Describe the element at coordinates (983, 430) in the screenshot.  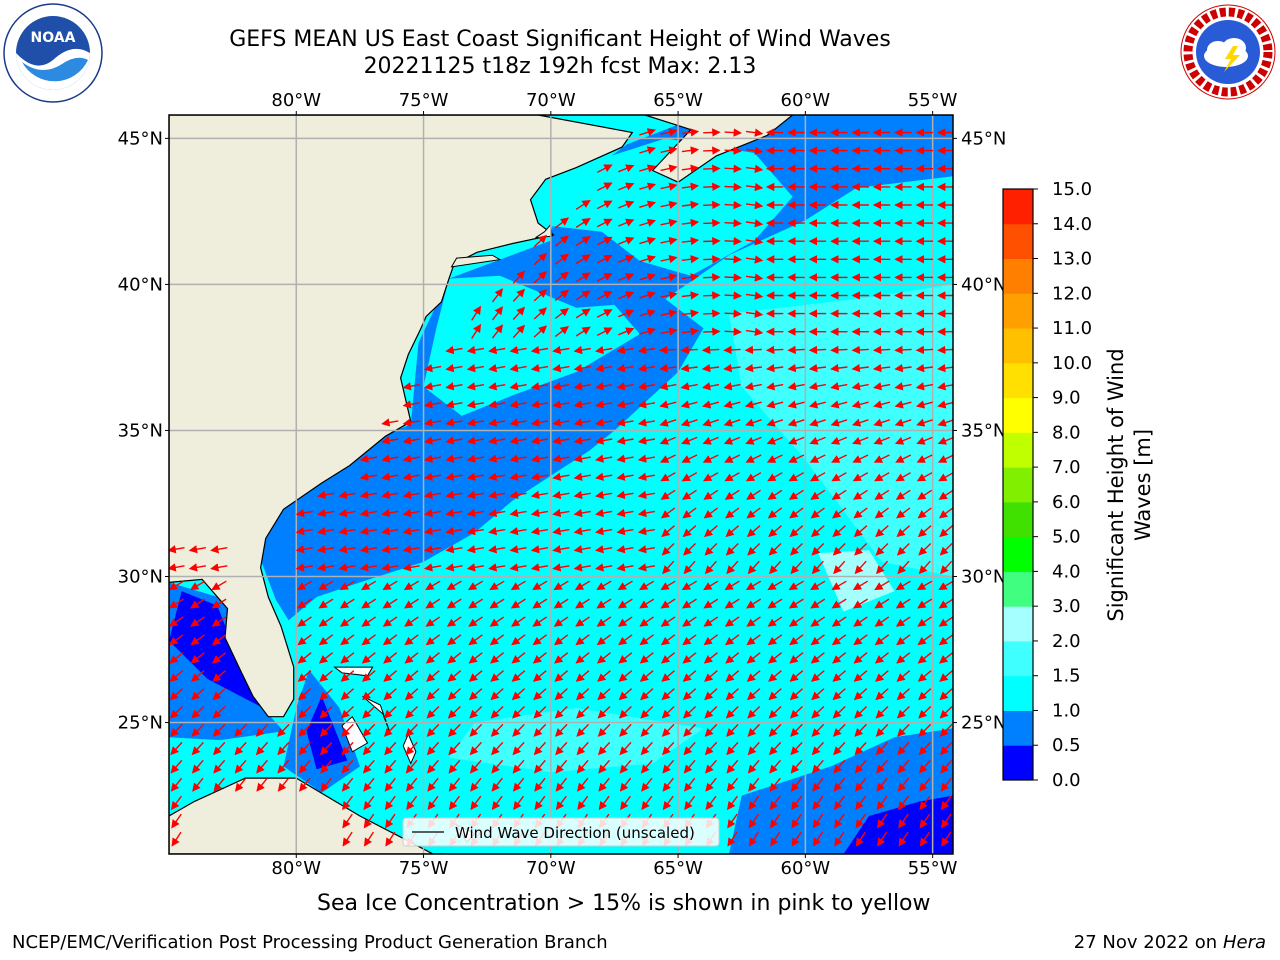
I see `lat-tick-label-right: 35°N` at that location.